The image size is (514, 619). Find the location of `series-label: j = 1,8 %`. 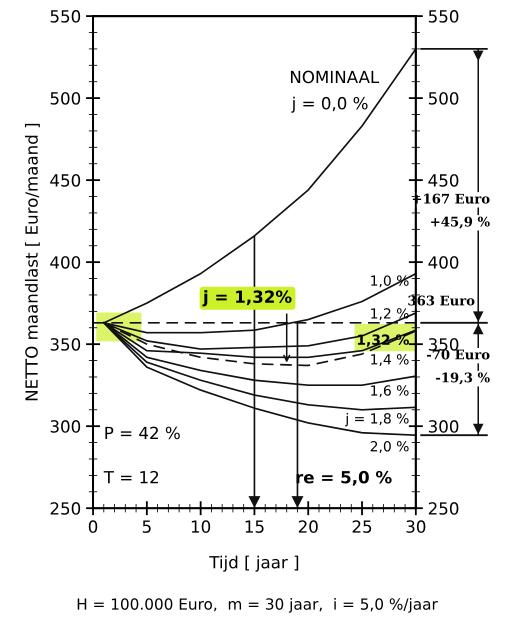

series-label: j = 1,8 % is located at coordinates (377, 419).